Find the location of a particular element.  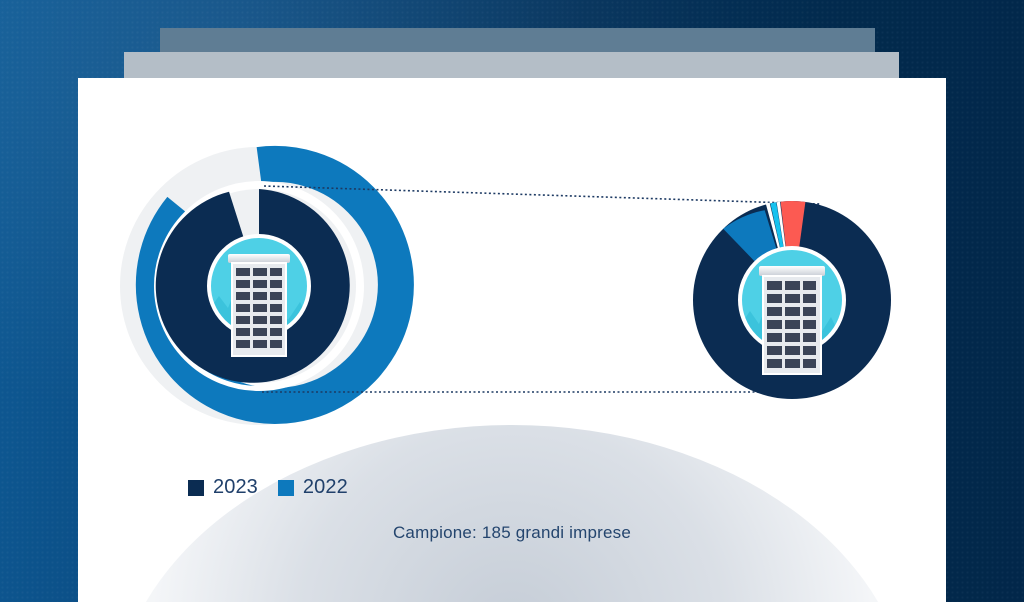

legend-item-2023: 2023 is located at coordinates (223, 487).